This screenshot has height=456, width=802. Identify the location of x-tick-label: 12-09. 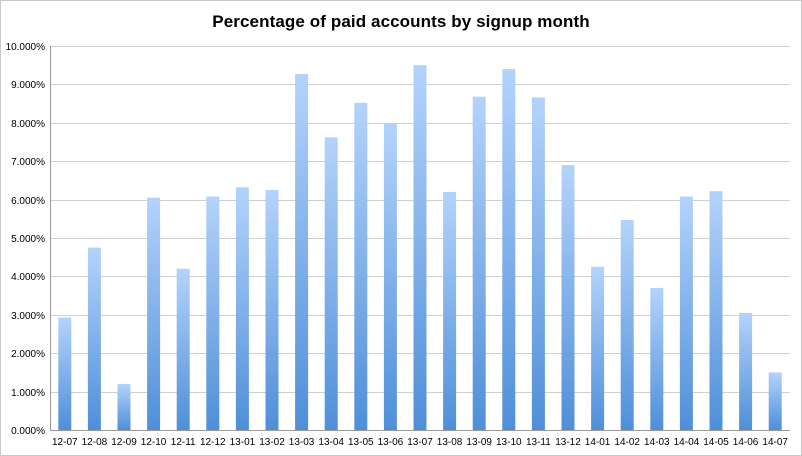
(124, 442).